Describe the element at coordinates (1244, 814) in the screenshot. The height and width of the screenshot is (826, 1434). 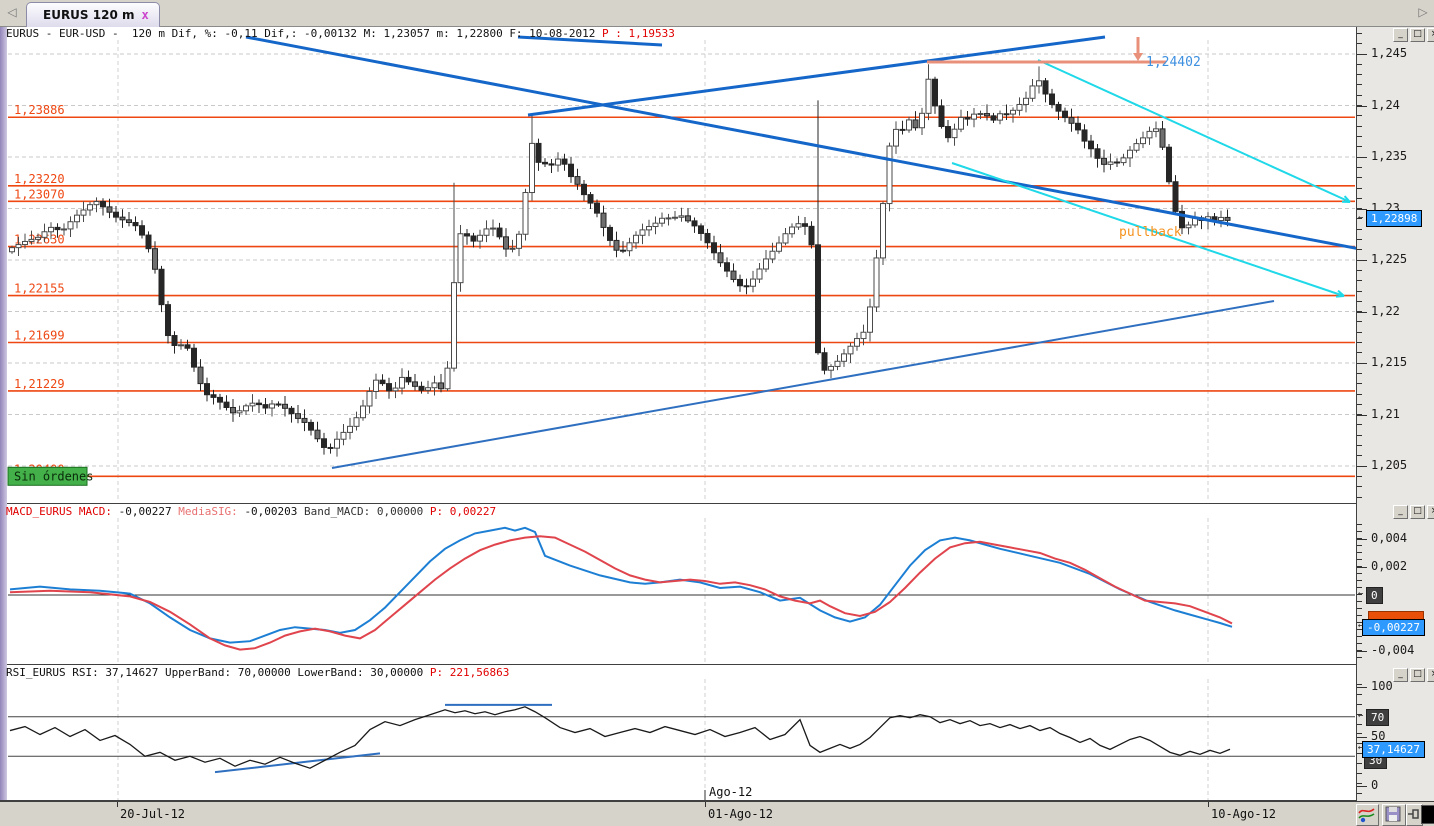
I see `date-label: 10-Ago-12` at that location.